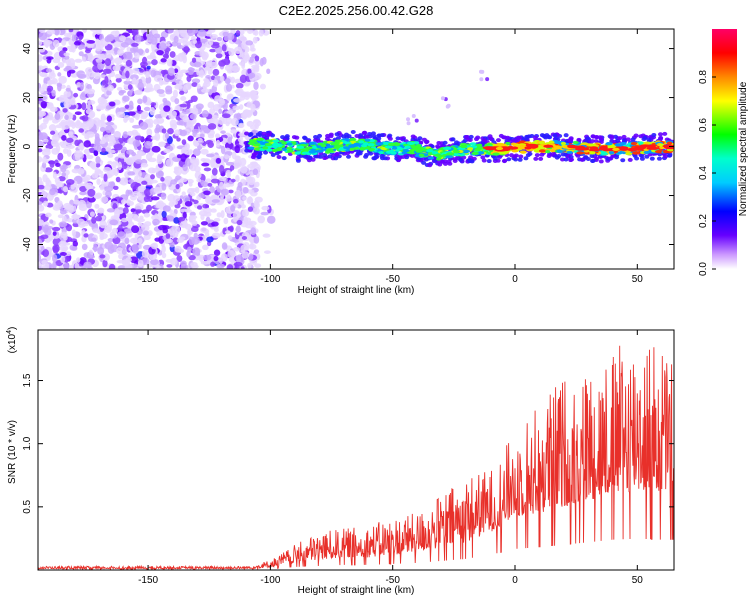  I want to click on colorbar-tick-label: 0.2, so click(703, 221).